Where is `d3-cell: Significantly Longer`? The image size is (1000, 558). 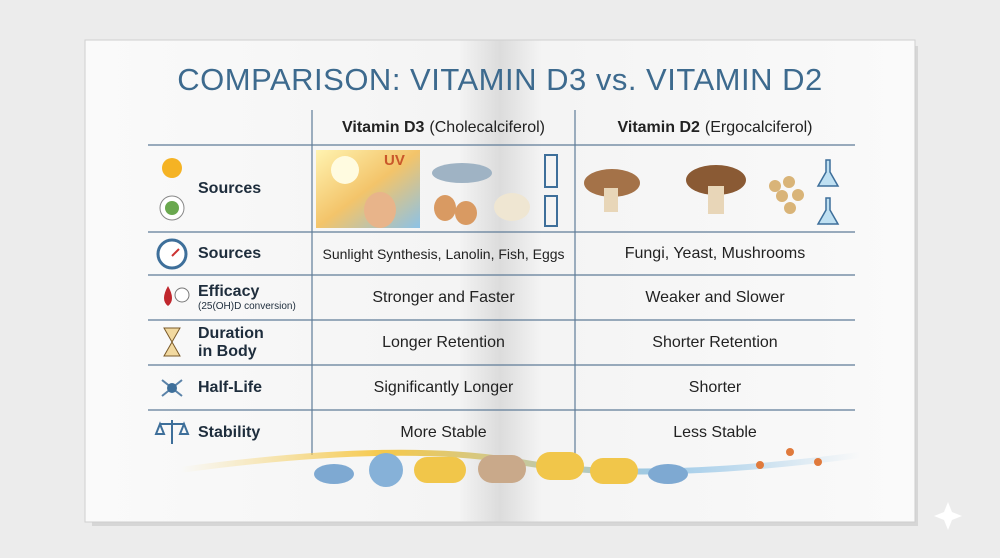
d3-cell: Significantly Longer is located at coordinates (443, 387).